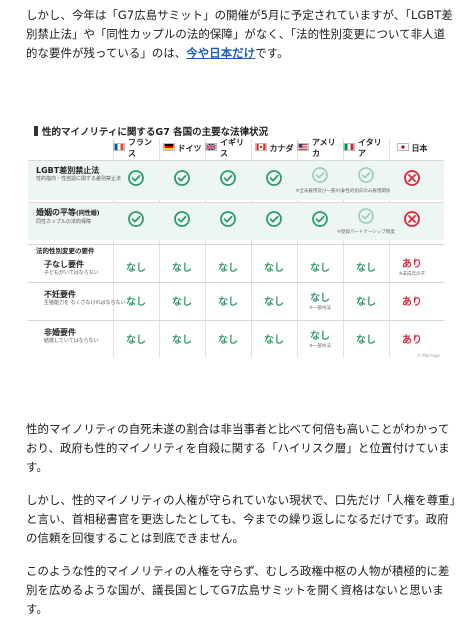  I want to click on figure-title-text: 性的マイノリティに関するG7 各国の主要な法律状況, so click(155, 132).